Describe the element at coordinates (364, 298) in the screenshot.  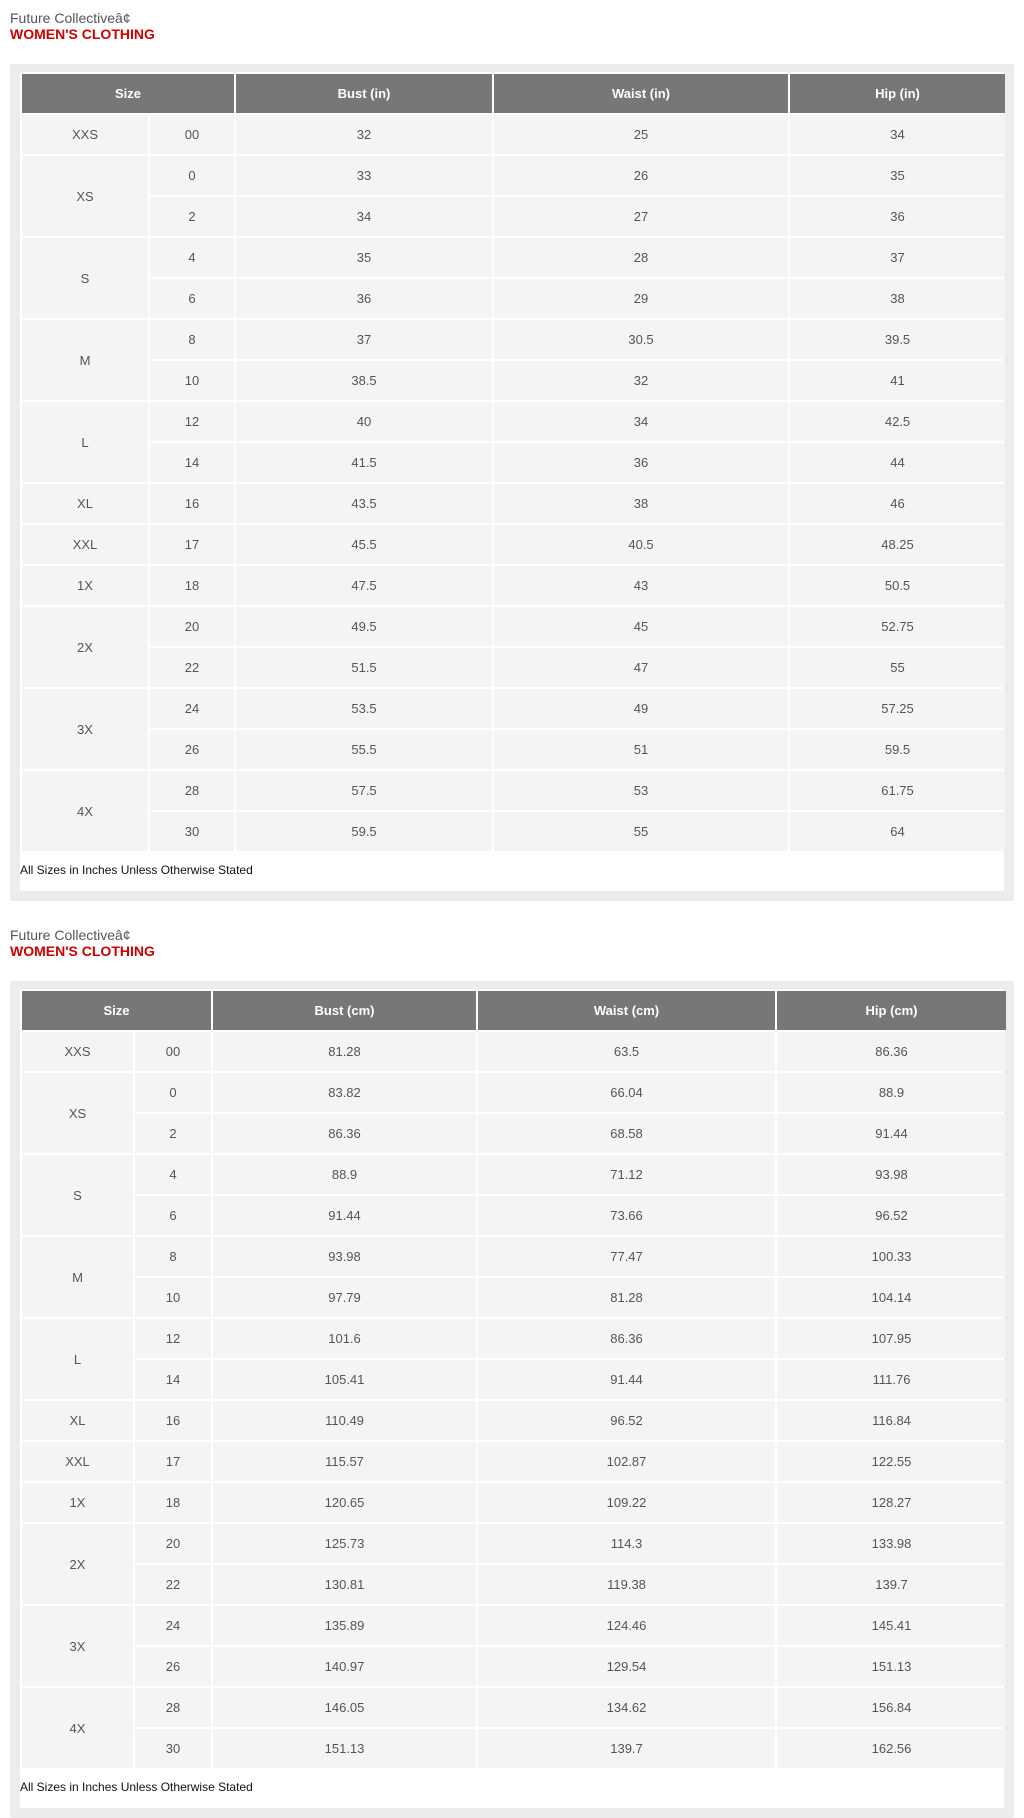
I see `bust-value: 36` at that location.